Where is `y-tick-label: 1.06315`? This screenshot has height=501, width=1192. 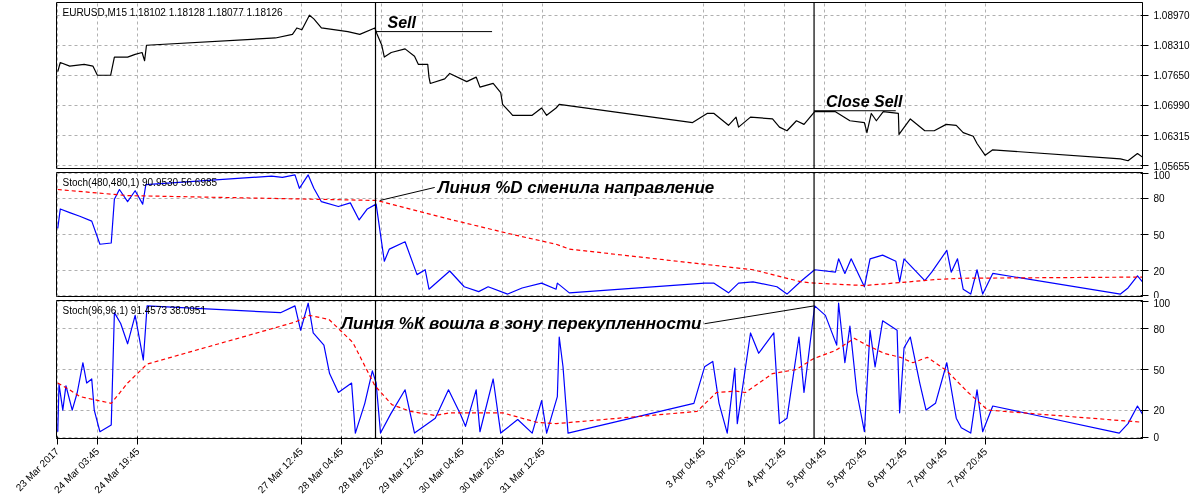 y-tick-label: 1.06315 is located at coordinates (1172, 136).